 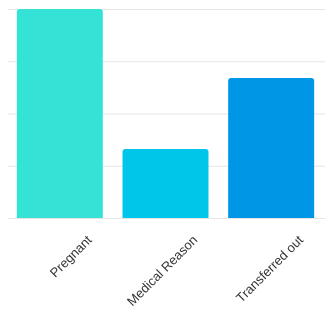 What do you see at coordinates (271, 147) in the screenshot?
I see `bar-transferred-out` at bounding box center [271, 147].